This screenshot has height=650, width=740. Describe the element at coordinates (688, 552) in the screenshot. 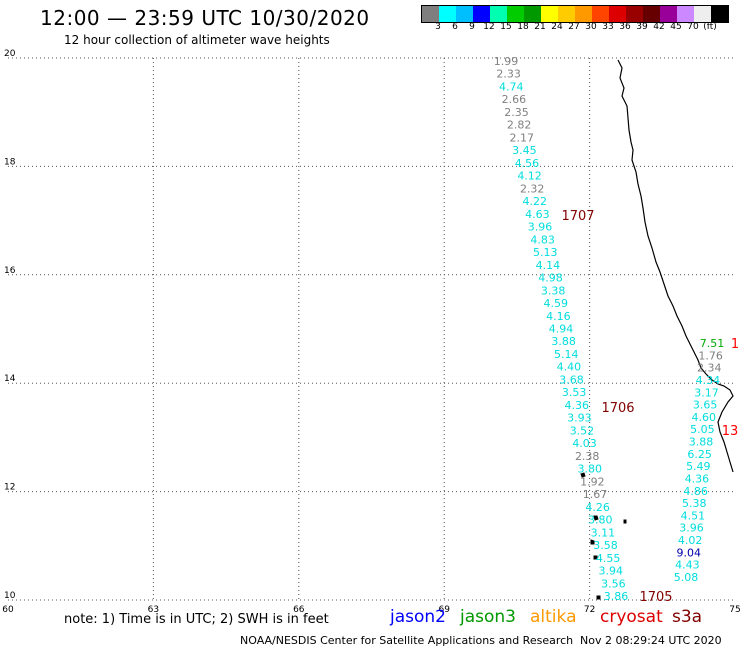

I see `track-value: 9.04` at that location.